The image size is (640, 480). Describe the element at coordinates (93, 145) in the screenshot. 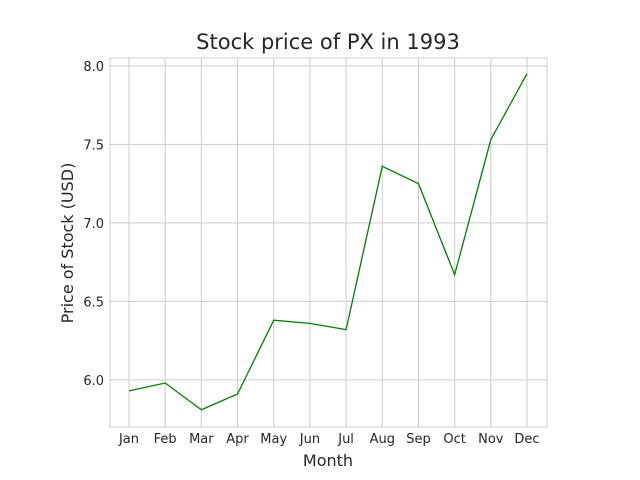

I see `y-tick-label: 7.5` at that location.